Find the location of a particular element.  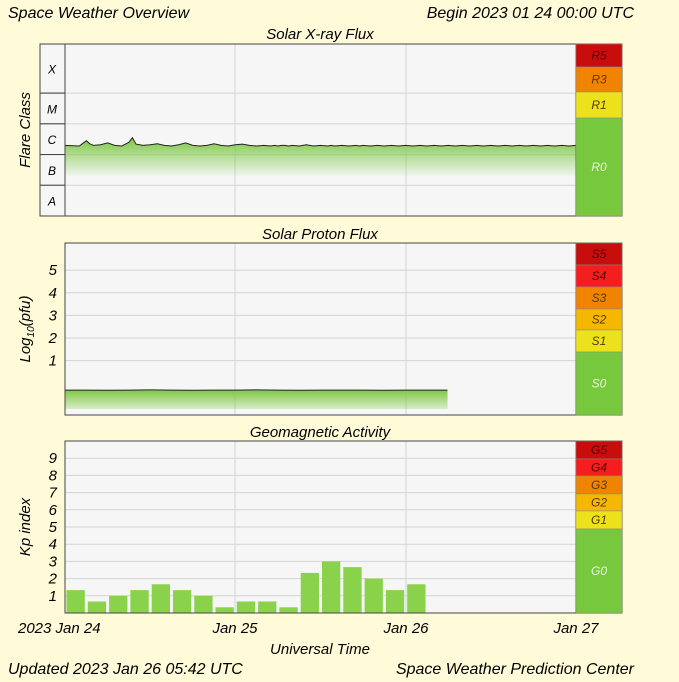

scale-box-g0 is located at coordinates (599, 571).